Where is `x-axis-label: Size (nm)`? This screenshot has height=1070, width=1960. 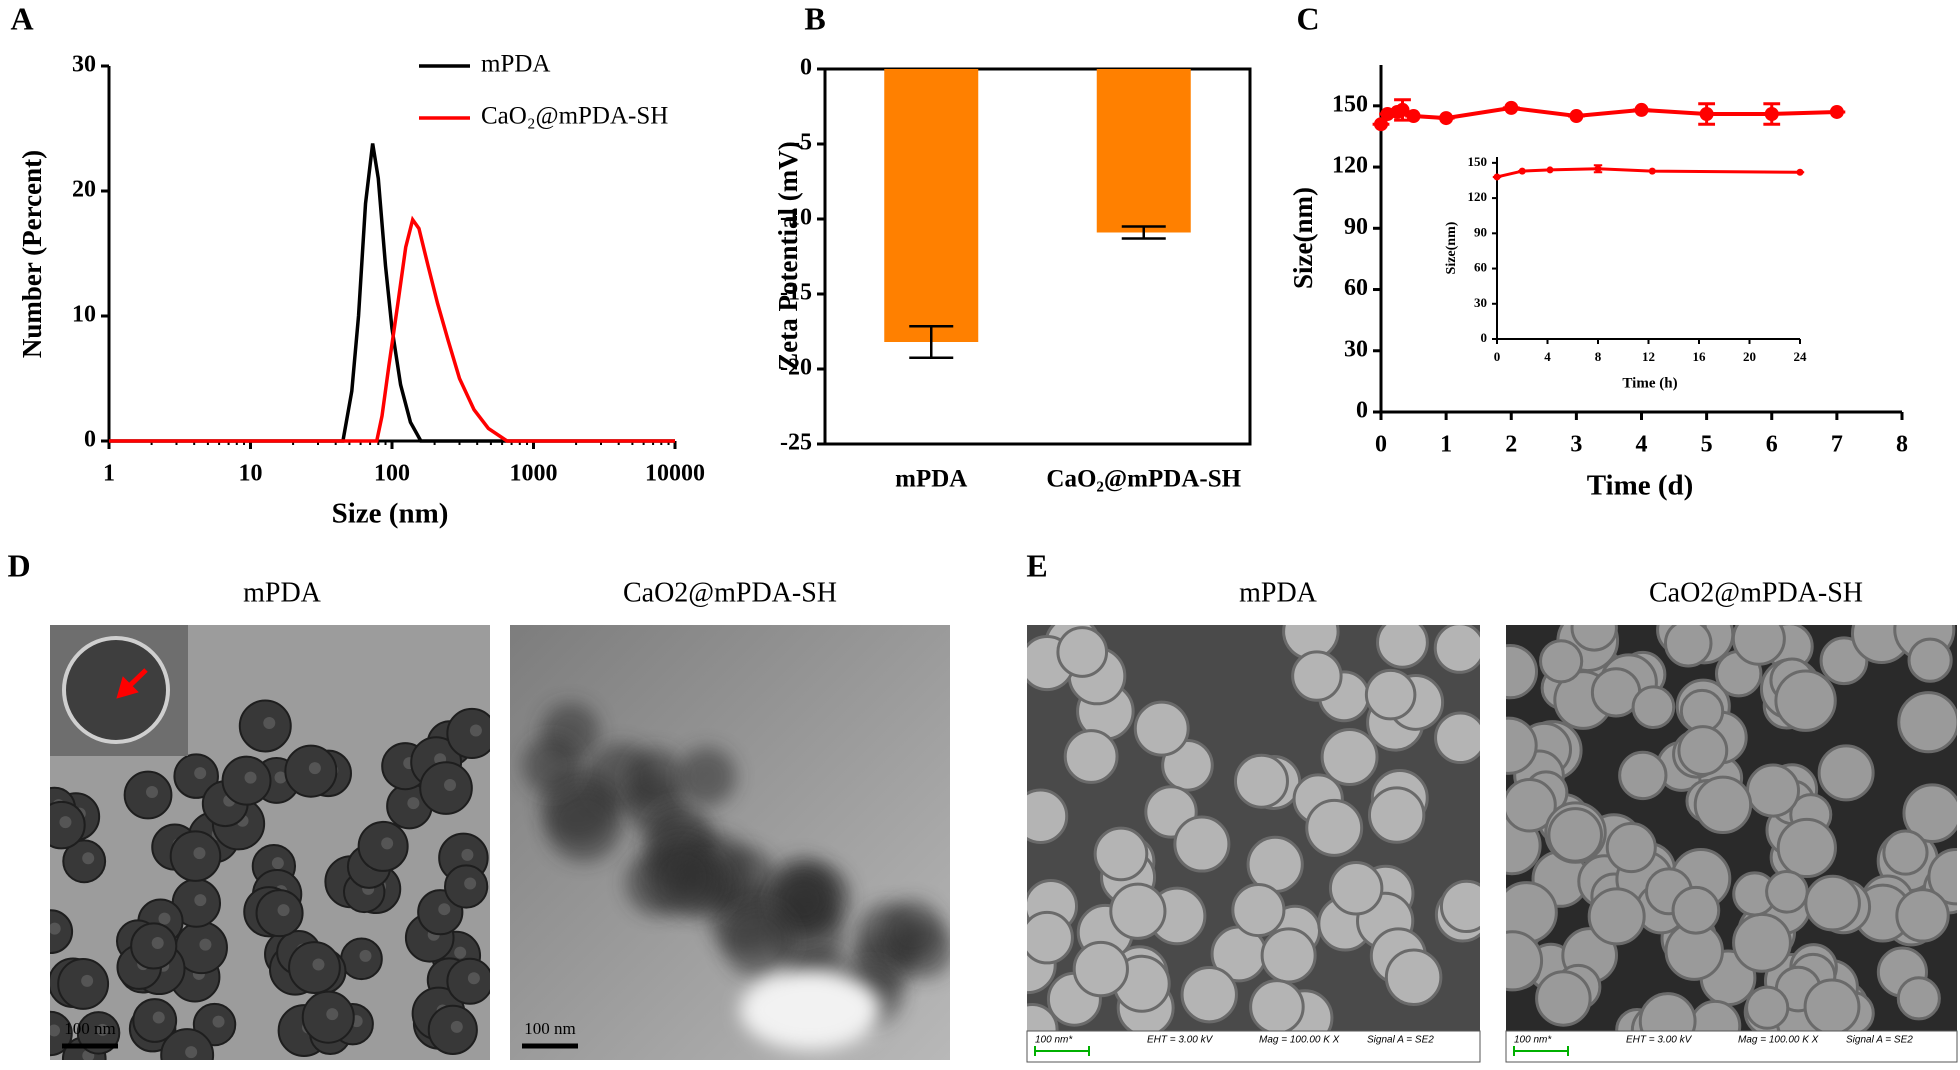 x-axis-label: Size (nm) is located at coordinates (390, 514).